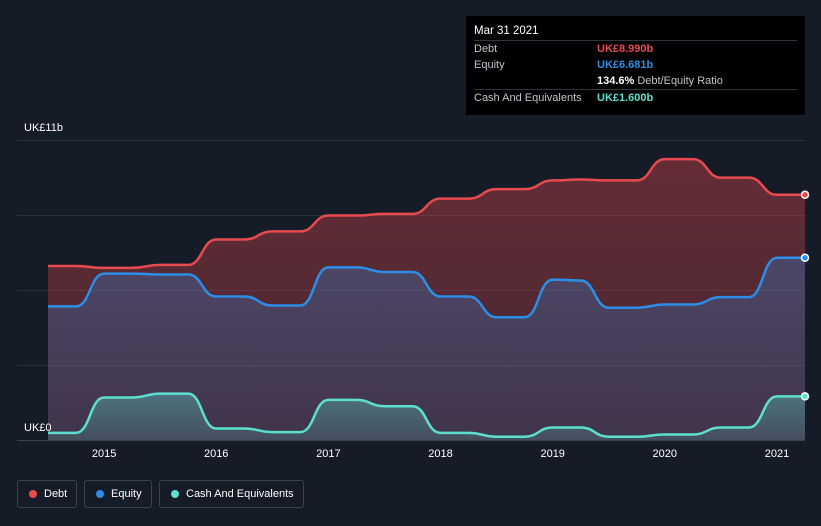 The image size is (821, 526). I want to click on x-tick-label: 2020, so click(665, 454).